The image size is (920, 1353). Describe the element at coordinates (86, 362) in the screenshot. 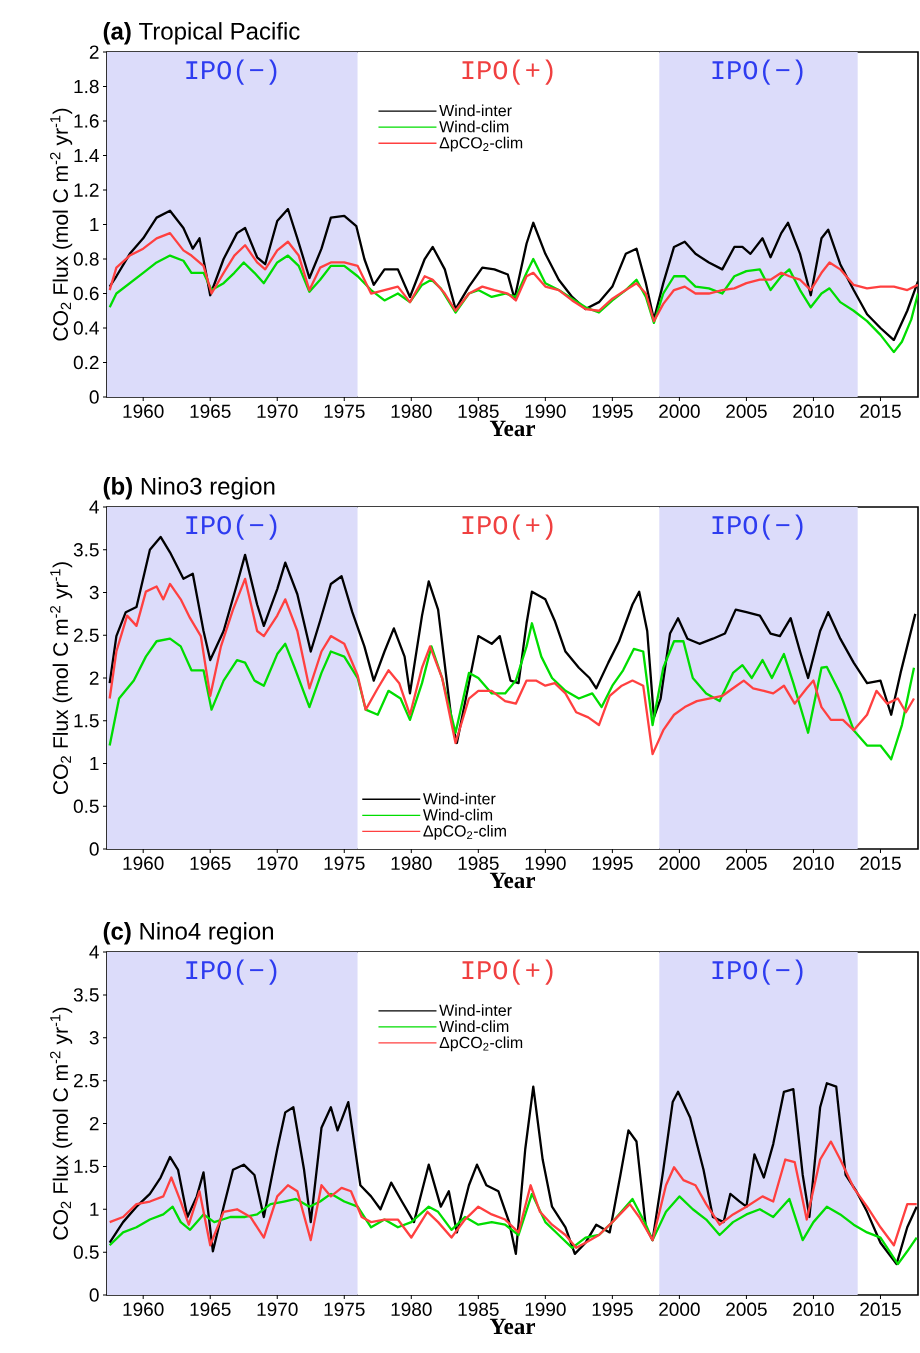

I see `y-tick-label: 0.2` at that location.